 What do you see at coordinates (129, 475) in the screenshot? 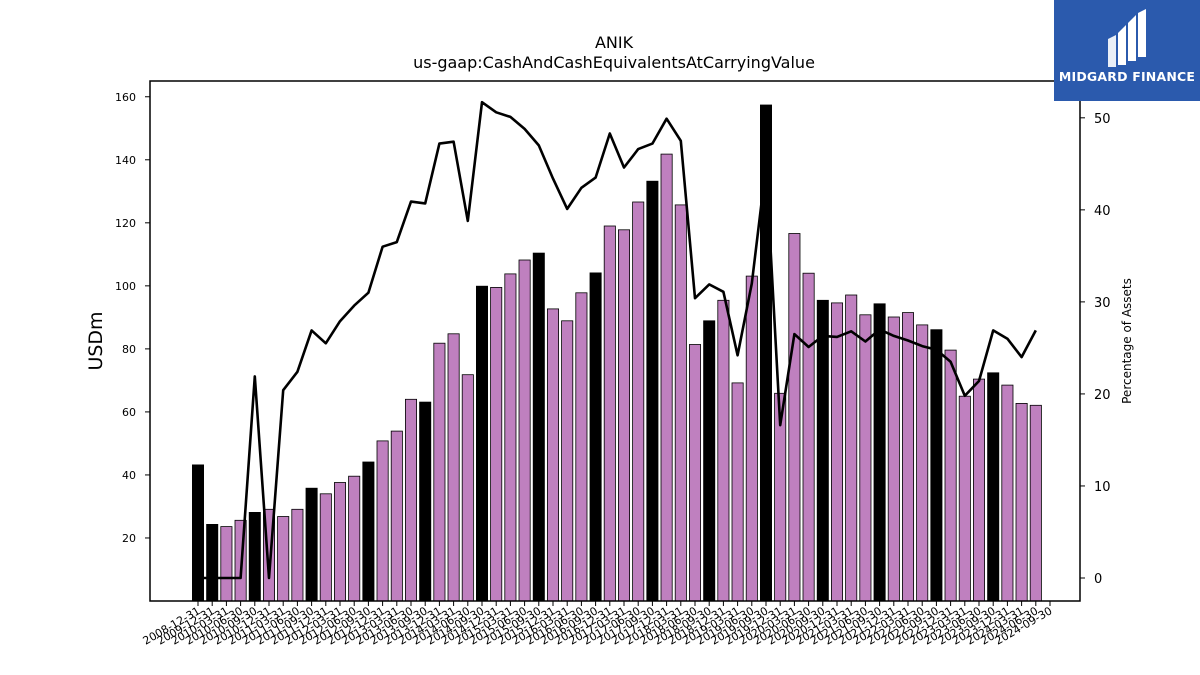
I see `y-tick-label: 40` at bounding box center [129, 475].